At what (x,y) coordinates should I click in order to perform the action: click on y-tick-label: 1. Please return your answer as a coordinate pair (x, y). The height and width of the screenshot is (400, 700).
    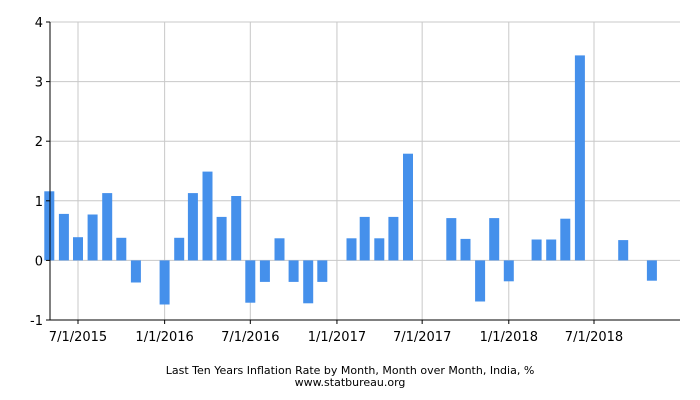
    Looking at the image, I should click on (39, 202).